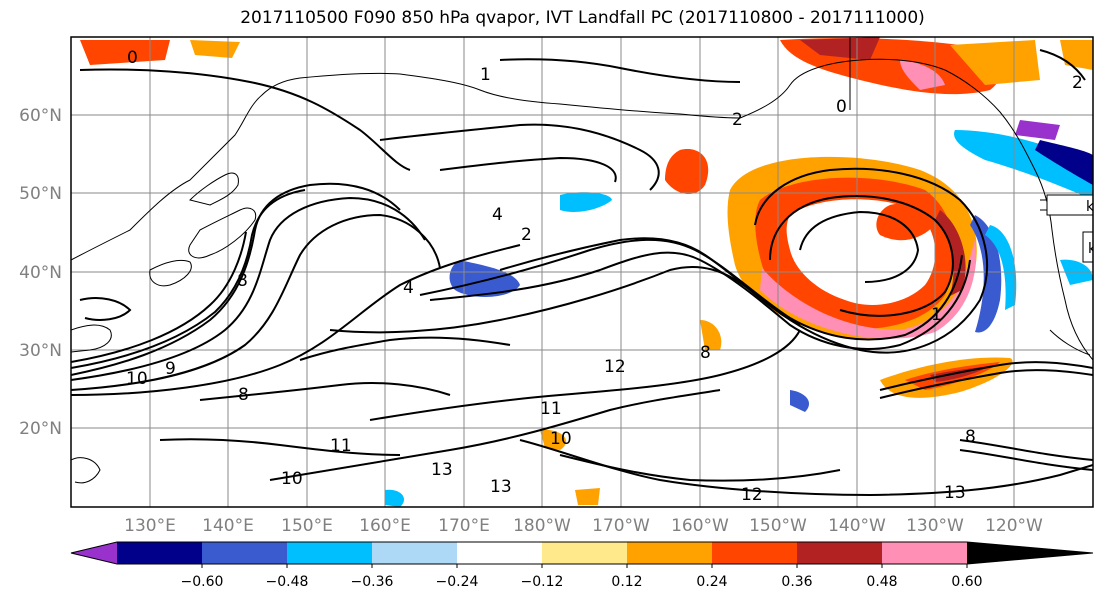  What do you see at coordinates (711, 582) in the screenshot?
I see `colorbar-tick-label: 0.24` at bounding box center [711, 582].